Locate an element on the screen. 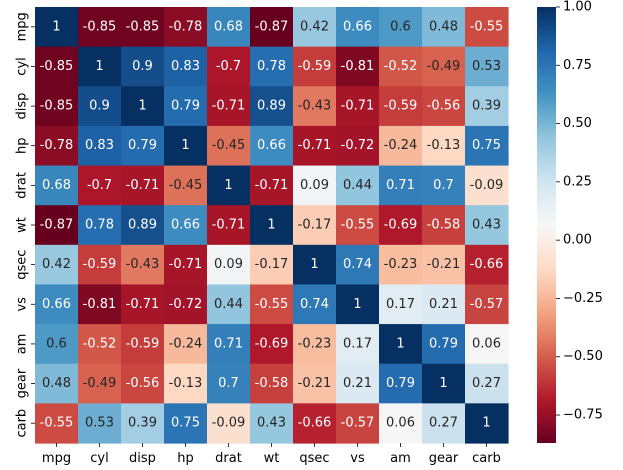 This screenshot has width=623, height=470. colorbar-tick-label: 0.50 is located at coordinates (577, 123).